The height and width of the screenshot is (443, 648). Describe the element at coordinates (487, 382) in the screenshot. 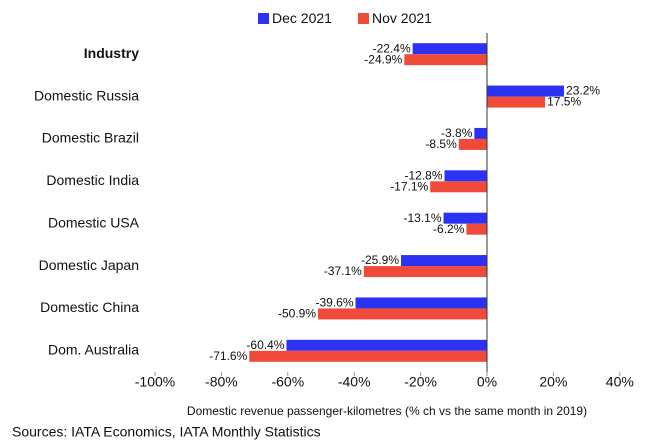

I see `x-tick-label: 0%` at that location.